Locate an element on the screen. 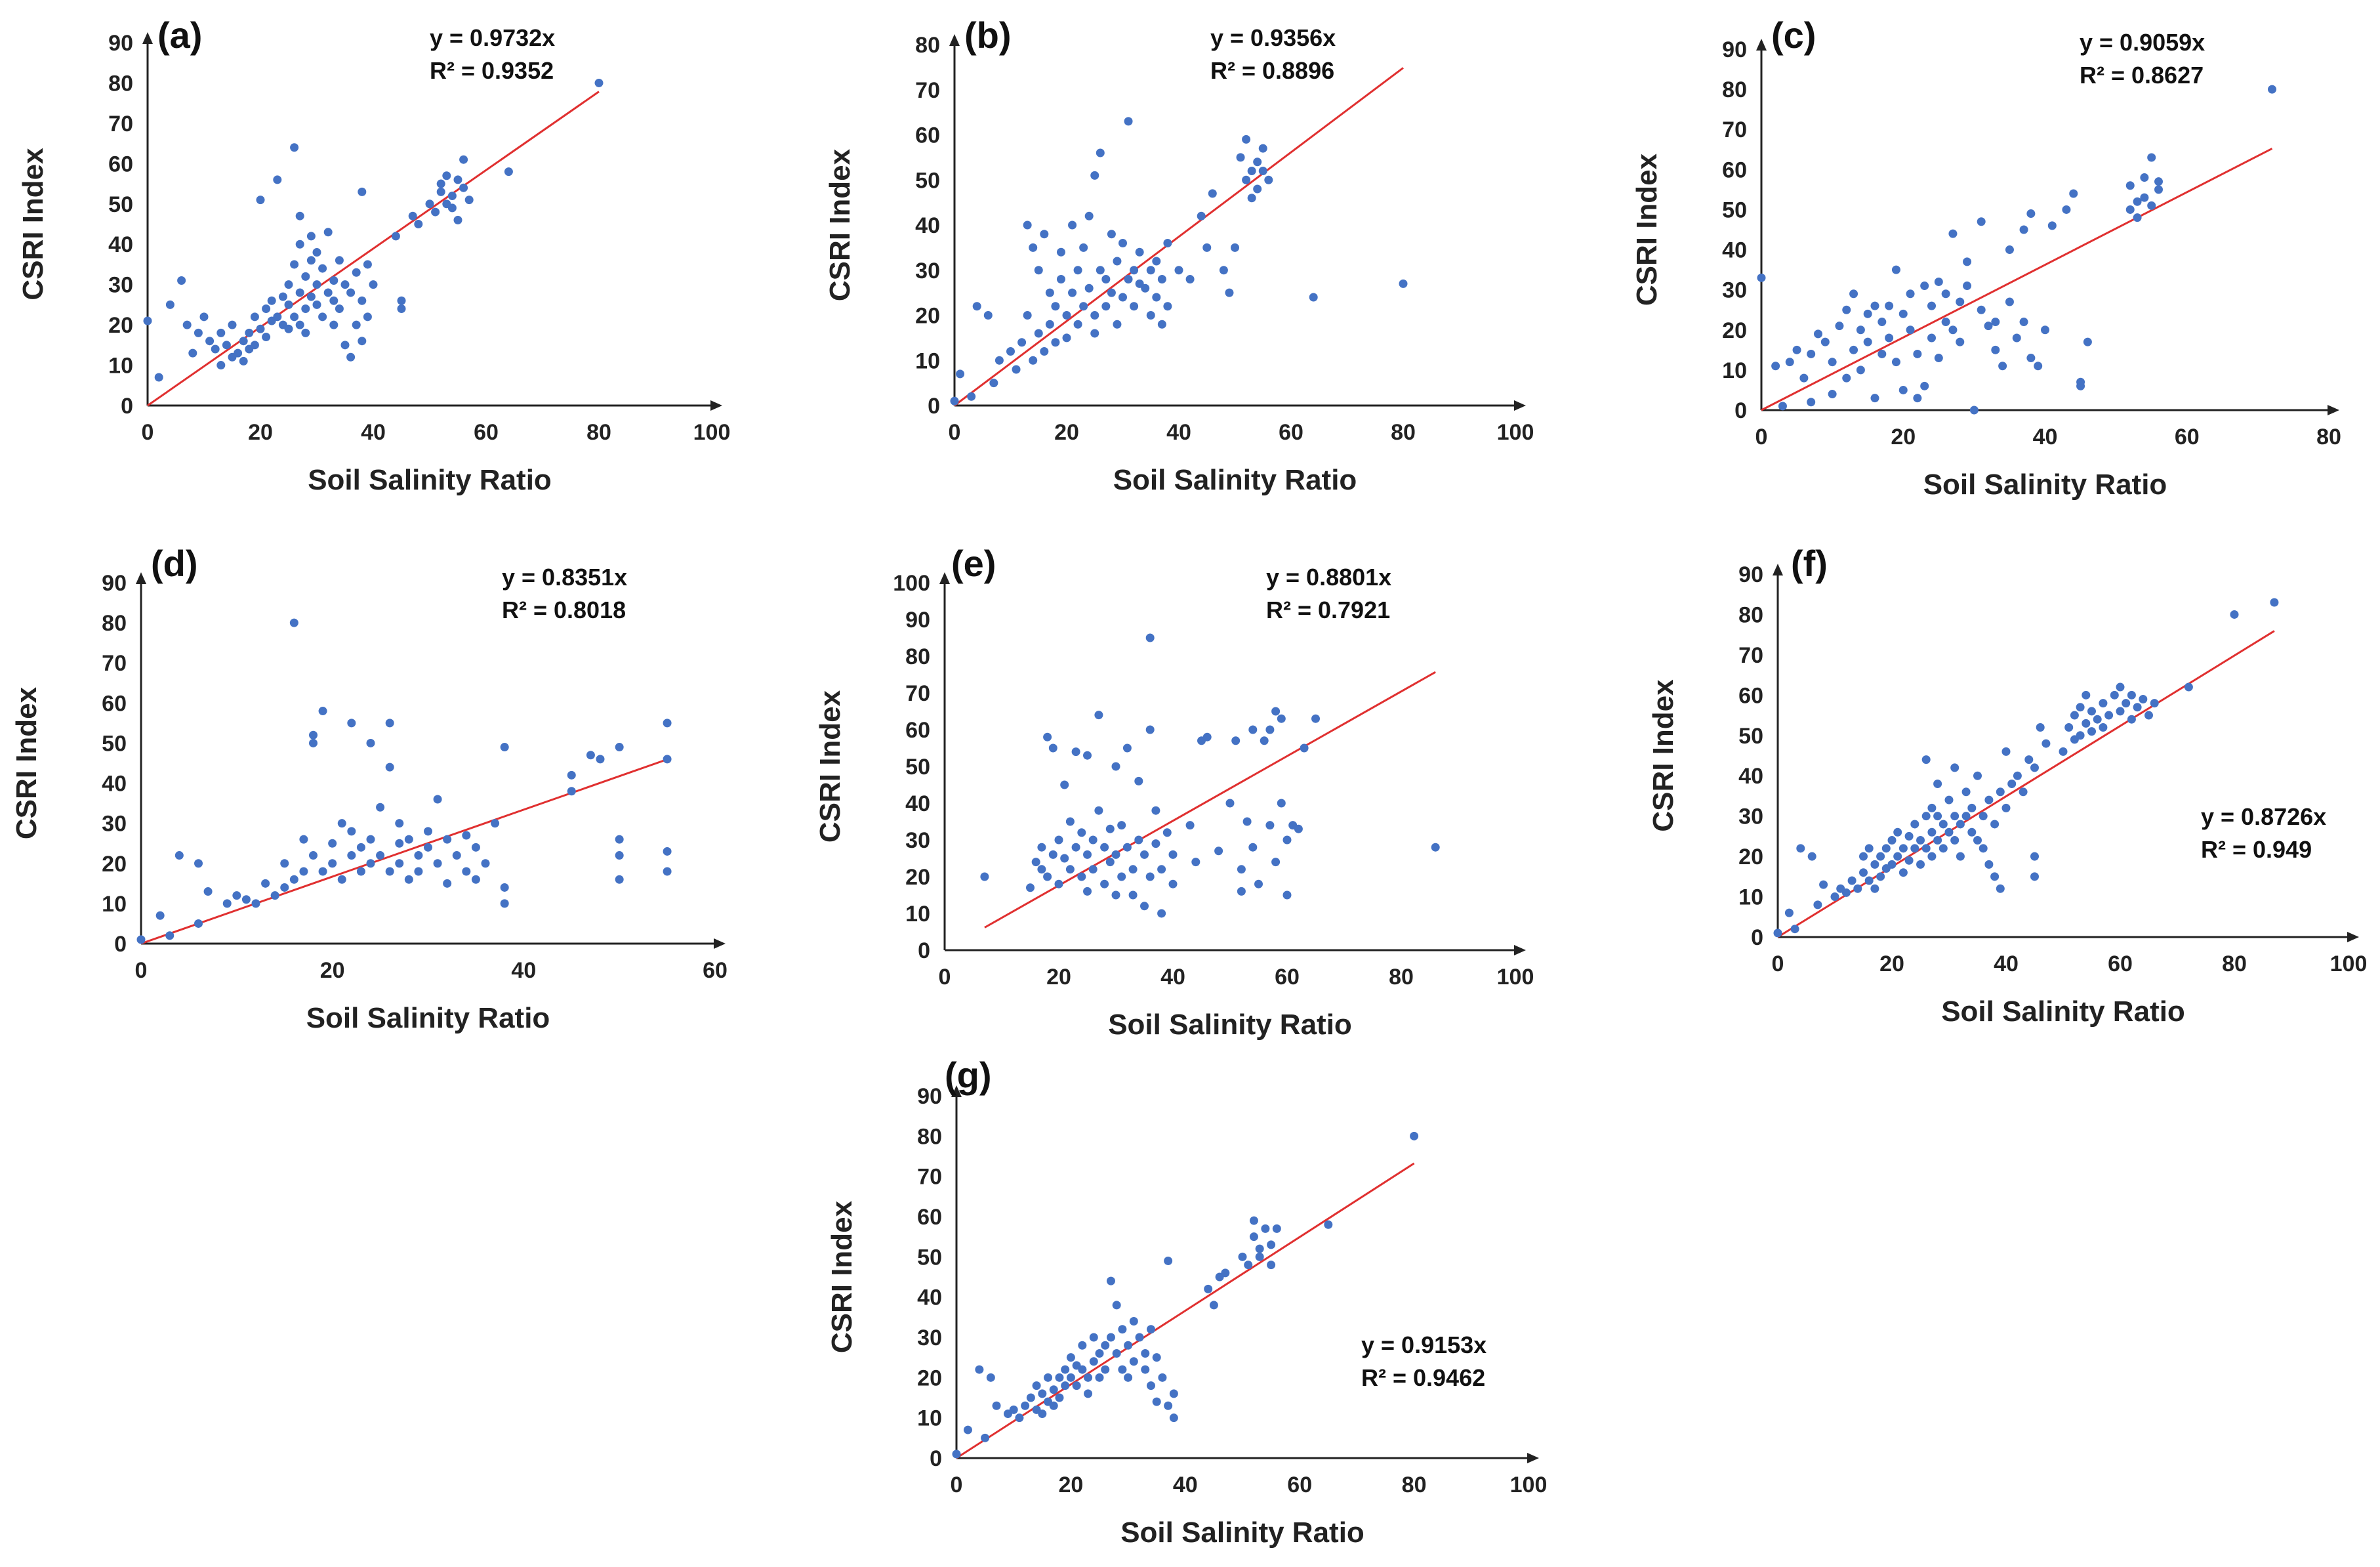 The width and height of the screenshot is (2380, 1567). y-tick-label: 0 is located at coordinates (1757, 937).